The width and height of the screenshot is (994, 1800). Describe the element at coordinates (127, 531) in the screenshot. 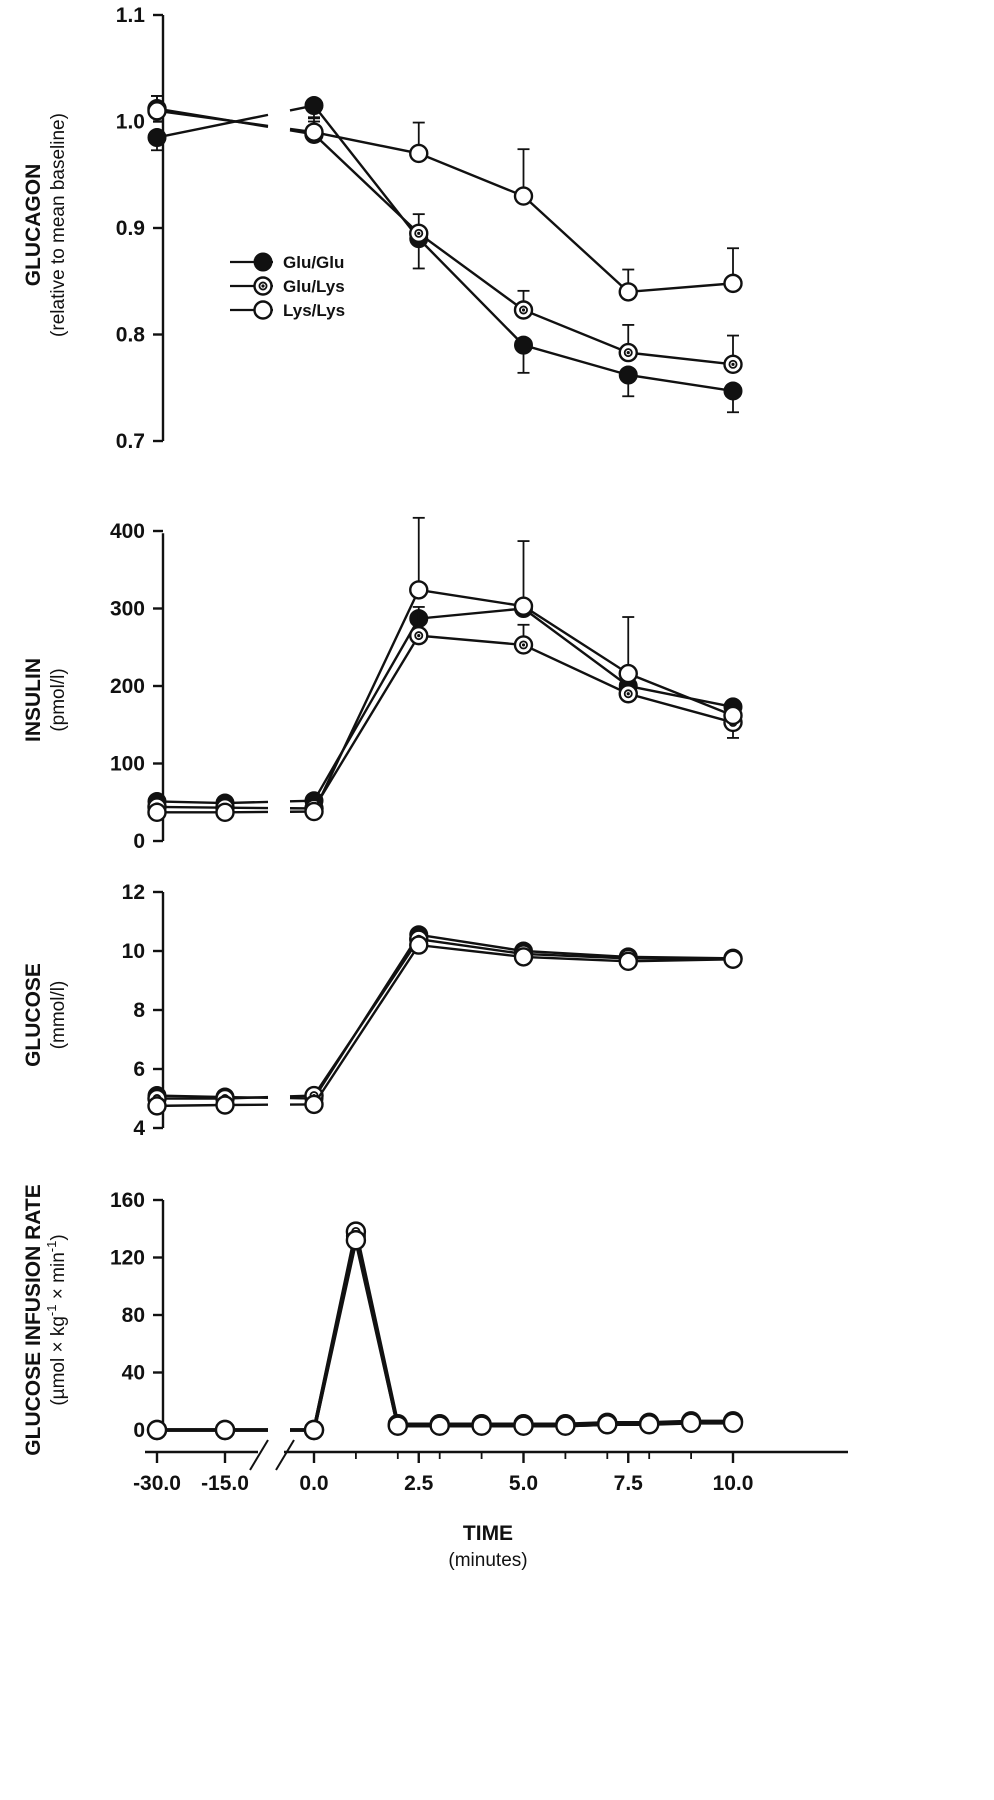

I see `y-tick-label: 400` at that location.